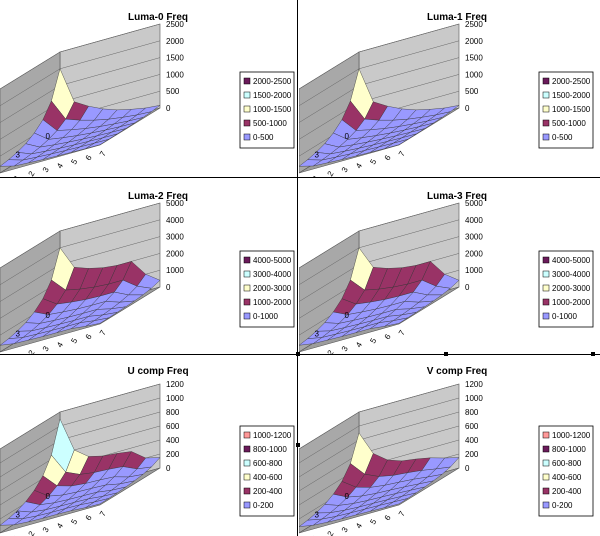 The image size is (600, 536). What do you see at coordinates (157, 371) in the screenshot?
I see `chart-title: U comp Freq` at bounding box center [157, 371].